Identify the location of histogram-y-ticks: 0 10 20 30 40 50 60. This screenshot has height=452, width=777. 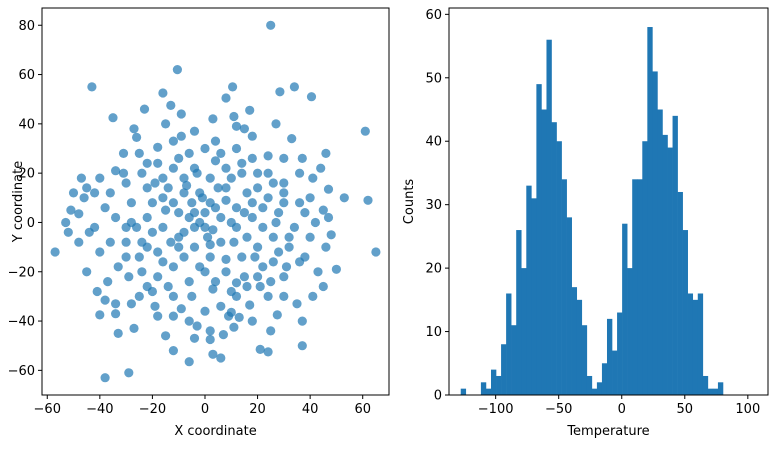
(437, 206).